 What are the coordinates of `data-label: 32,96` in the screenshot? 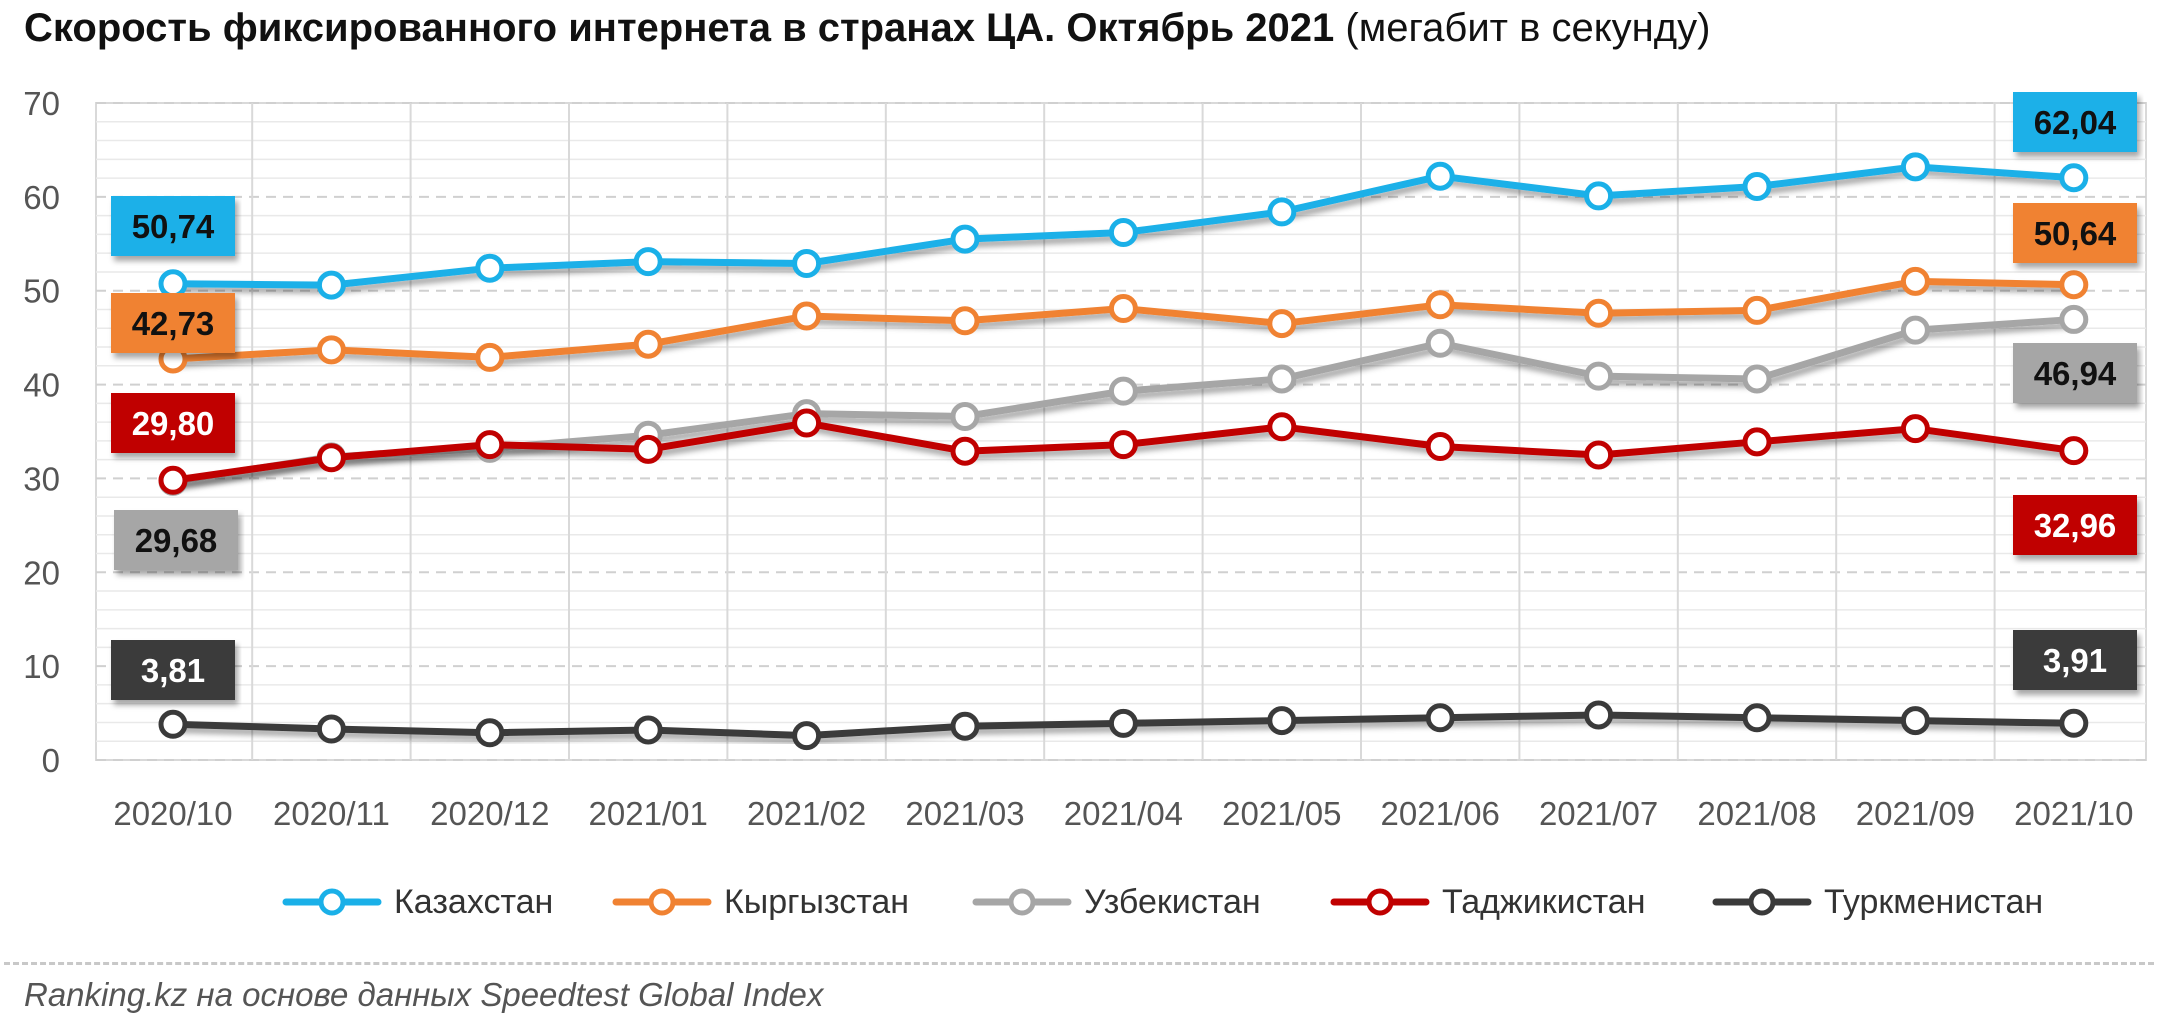 It's located at (2075, 525).